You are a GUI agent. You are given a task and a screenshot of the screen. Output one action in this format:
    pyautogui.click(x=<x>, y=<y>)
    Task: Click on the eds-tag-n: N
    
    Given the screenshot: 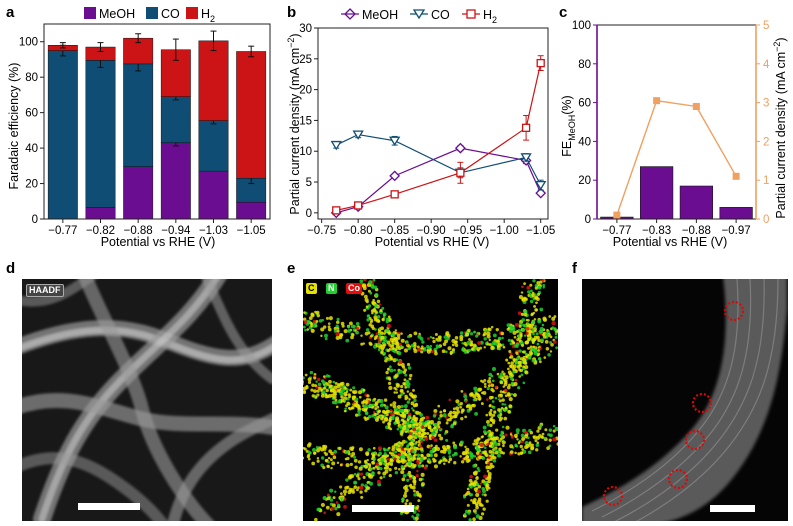 What is the action you would take?
    pyautogui.click(x=331, y=288)
    